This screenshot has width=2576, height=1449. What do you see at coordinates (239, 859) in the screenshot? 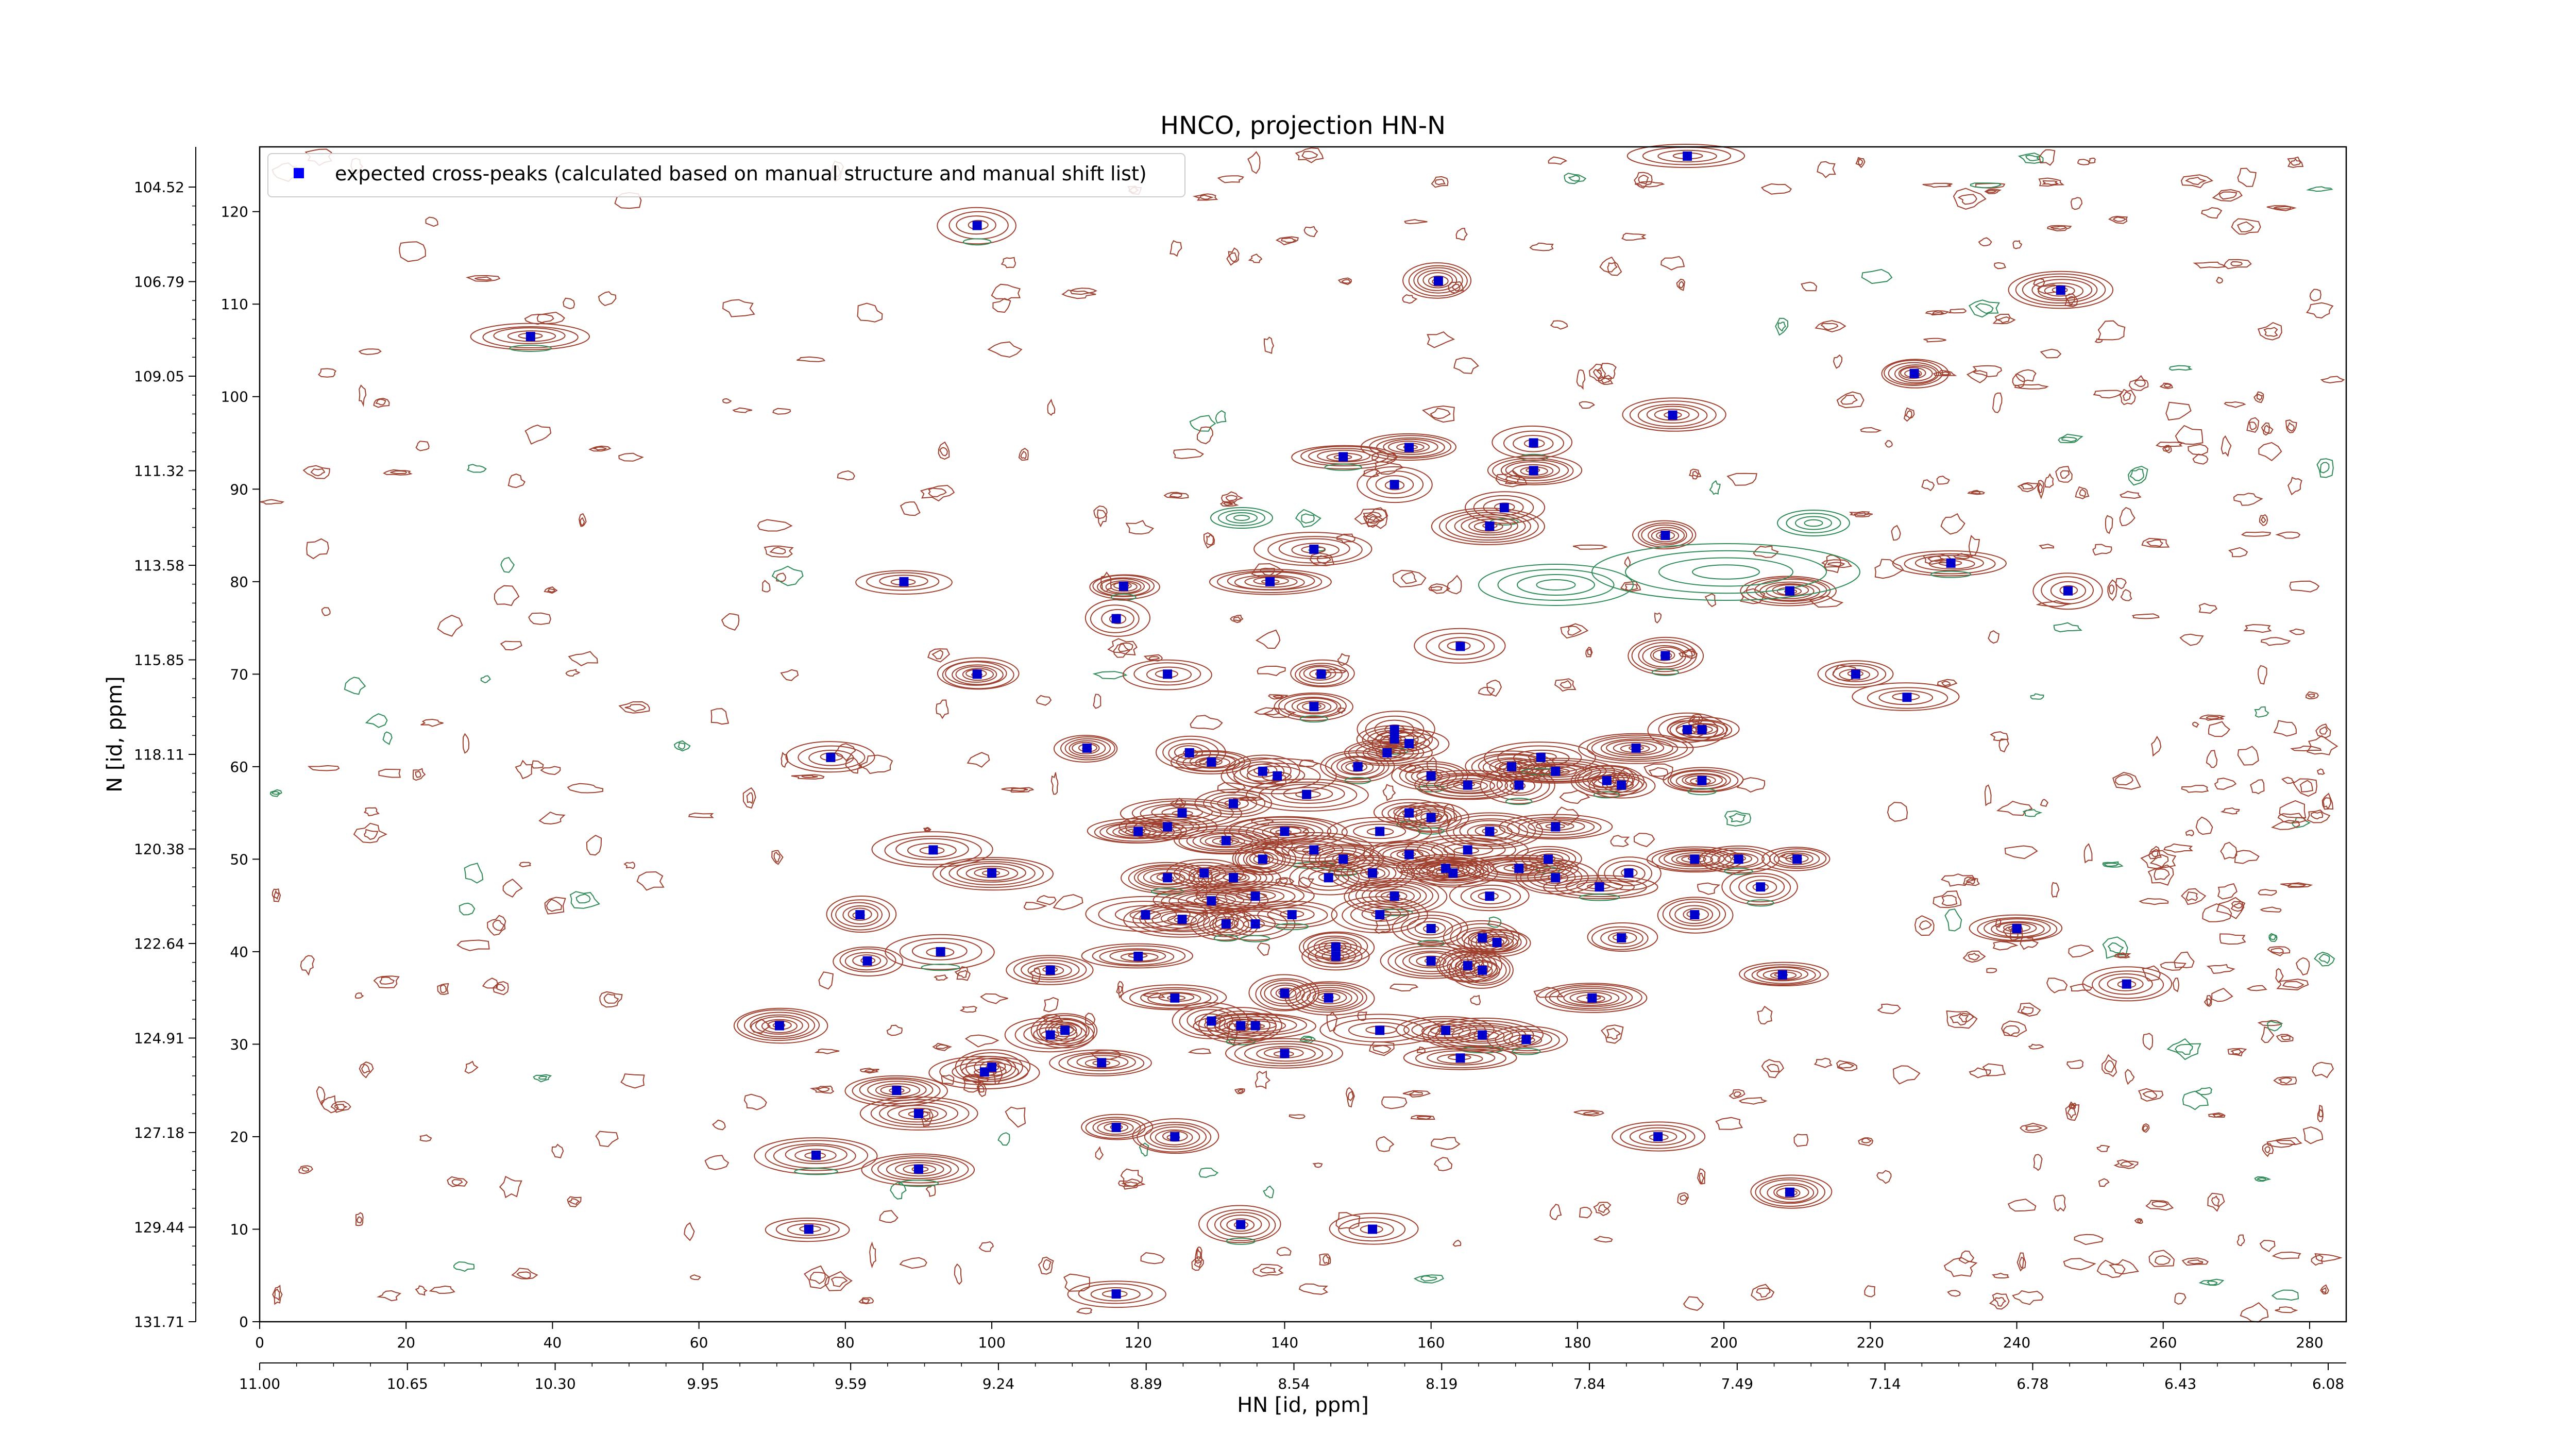
I see `y-tick-label: 50` at bounding box center [239, 859].